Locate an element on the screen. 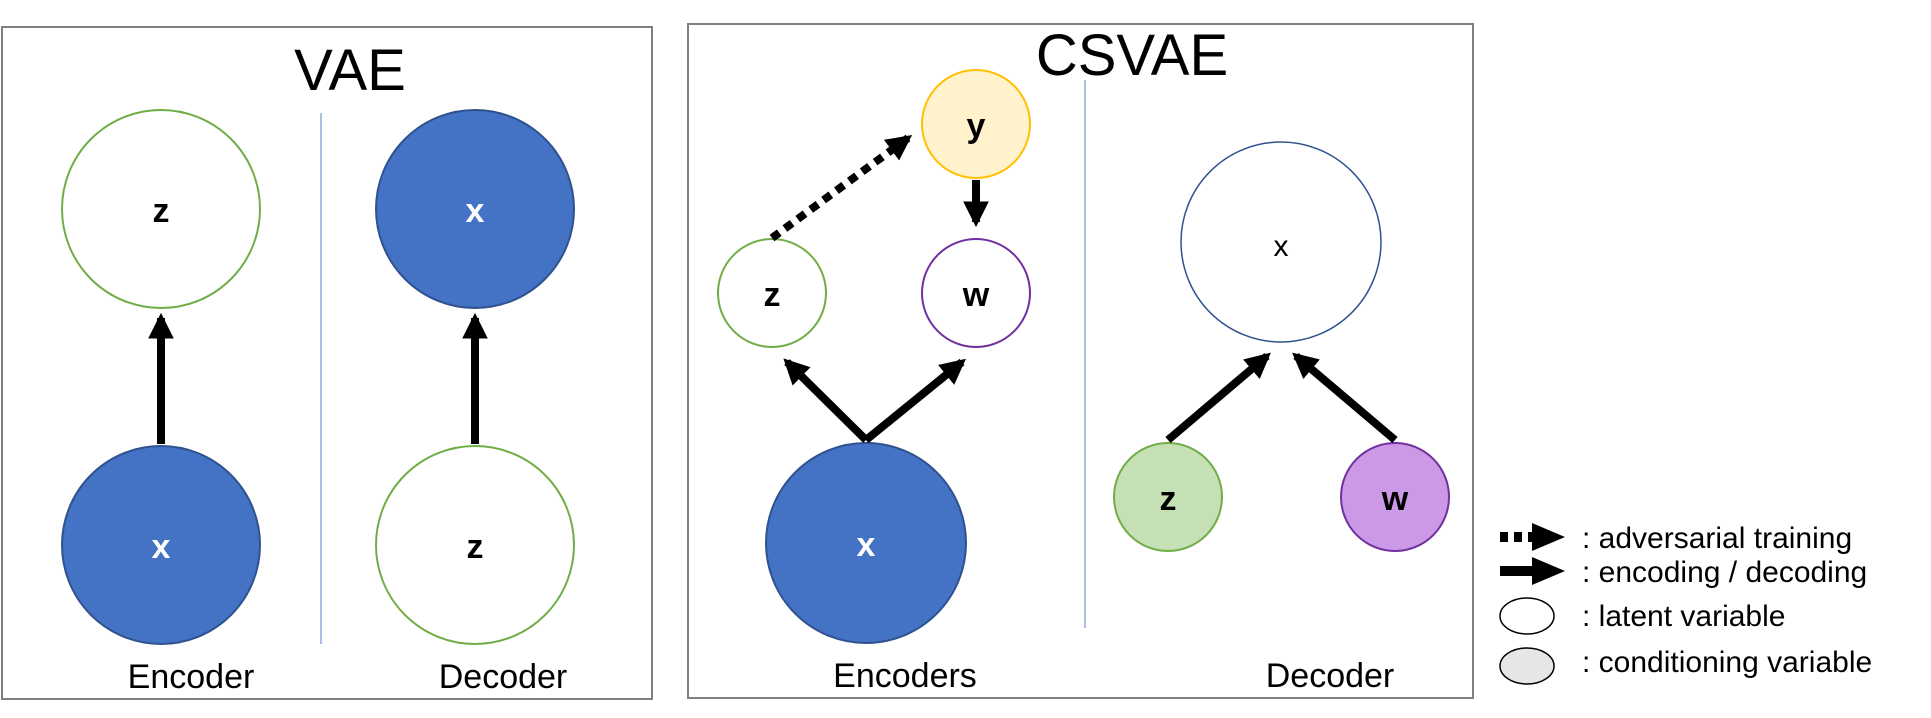  vae-encoder-label: Encoder is located at coordinates (191, 677).